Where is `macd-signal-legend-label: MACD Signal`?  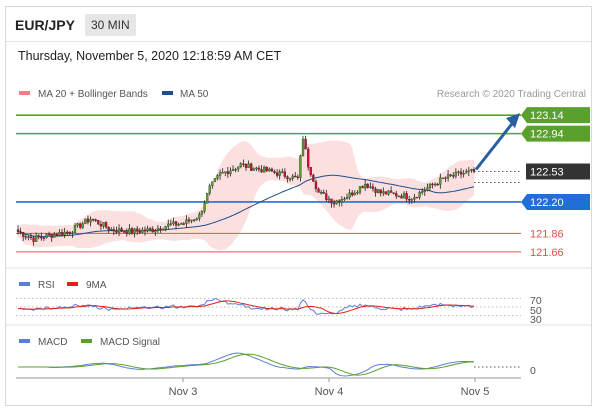 macd-signal-legend-label: MACD Signal is located at coordinates (130, 342).